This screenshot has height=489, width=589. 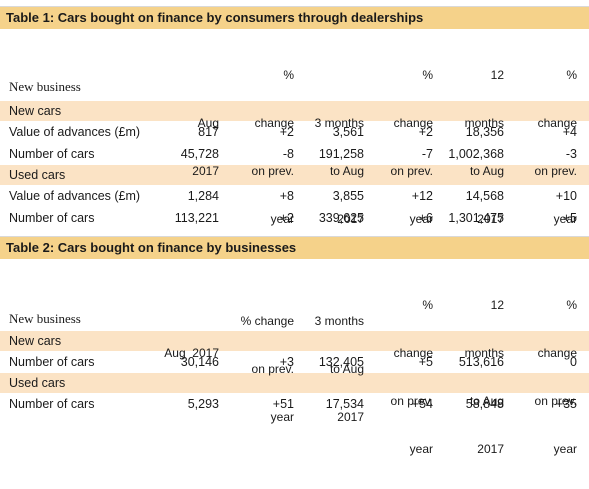 What do you see at coordinates (411, 147) in the screenshot?
I see `t1-col-3m-change: % change on prev. year` at bounding box center [411, 147].